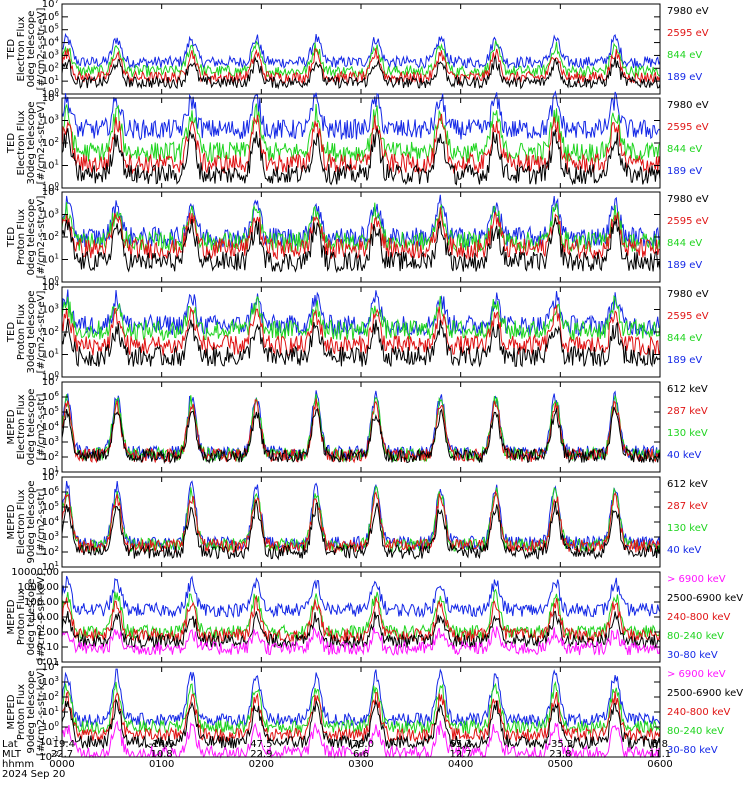  Describe the element at coordinates (560, 754) in the screenshot. I see `x-tick-label-mlt: 23.8` at that location.